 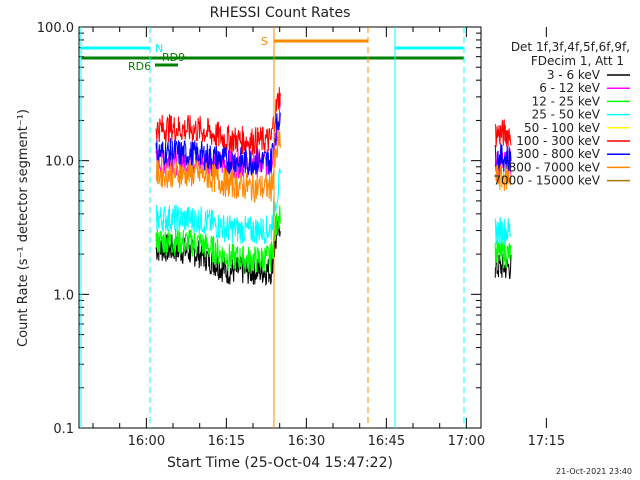 What do you see at coordinates (558, 154) in the screenshot?
I see `legend-label: 300 - 800 keV` at bounding box center [558, 154].